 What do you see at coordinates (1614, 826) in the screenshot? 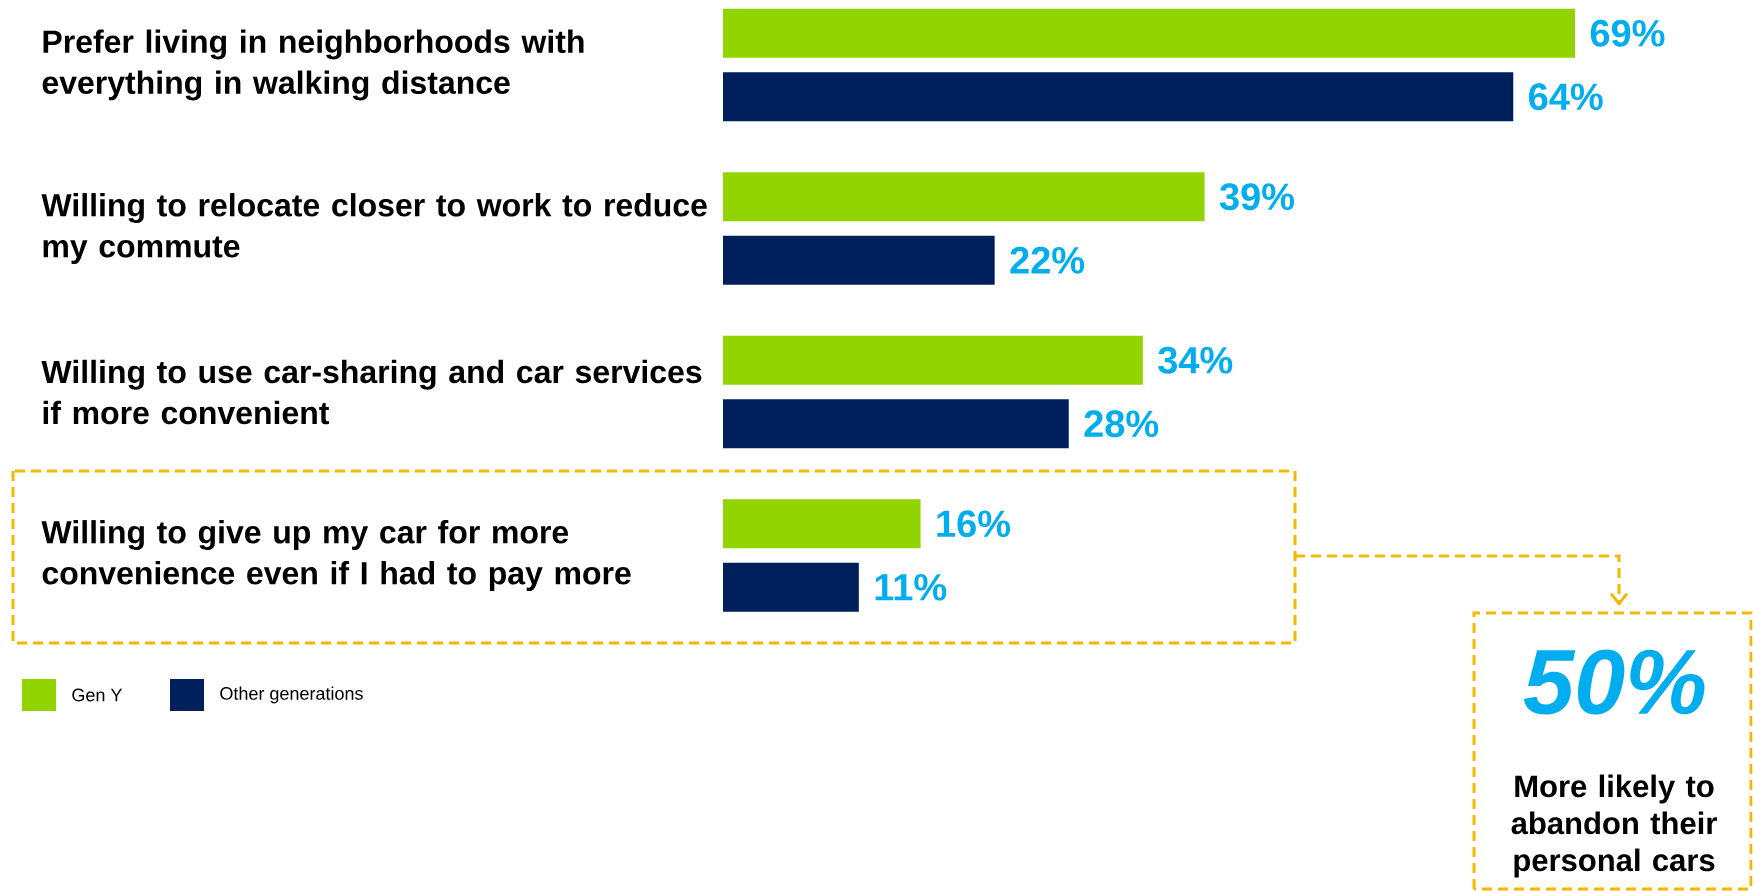
I see `text: More likely to abandon their personal cars` at bounding box center [1614, 826].